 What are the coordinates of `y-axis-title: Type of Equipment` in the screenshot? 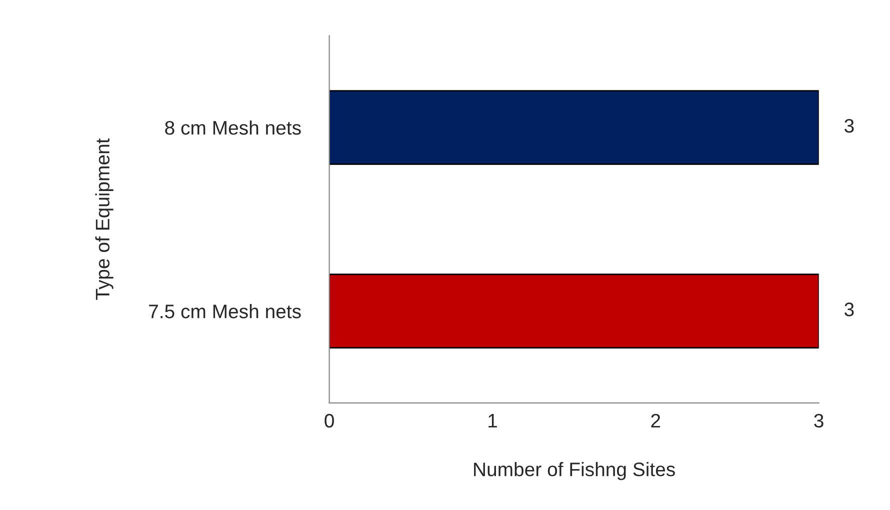 It's located at (104, 219).